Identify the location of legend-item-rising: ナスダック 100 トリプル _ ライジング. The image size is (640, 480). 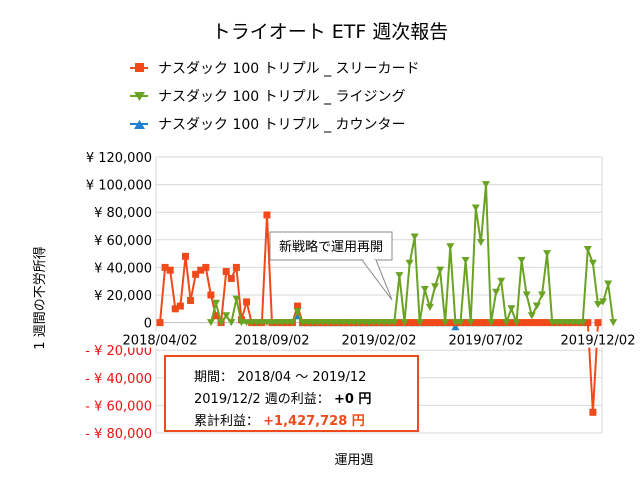
(268, 97).